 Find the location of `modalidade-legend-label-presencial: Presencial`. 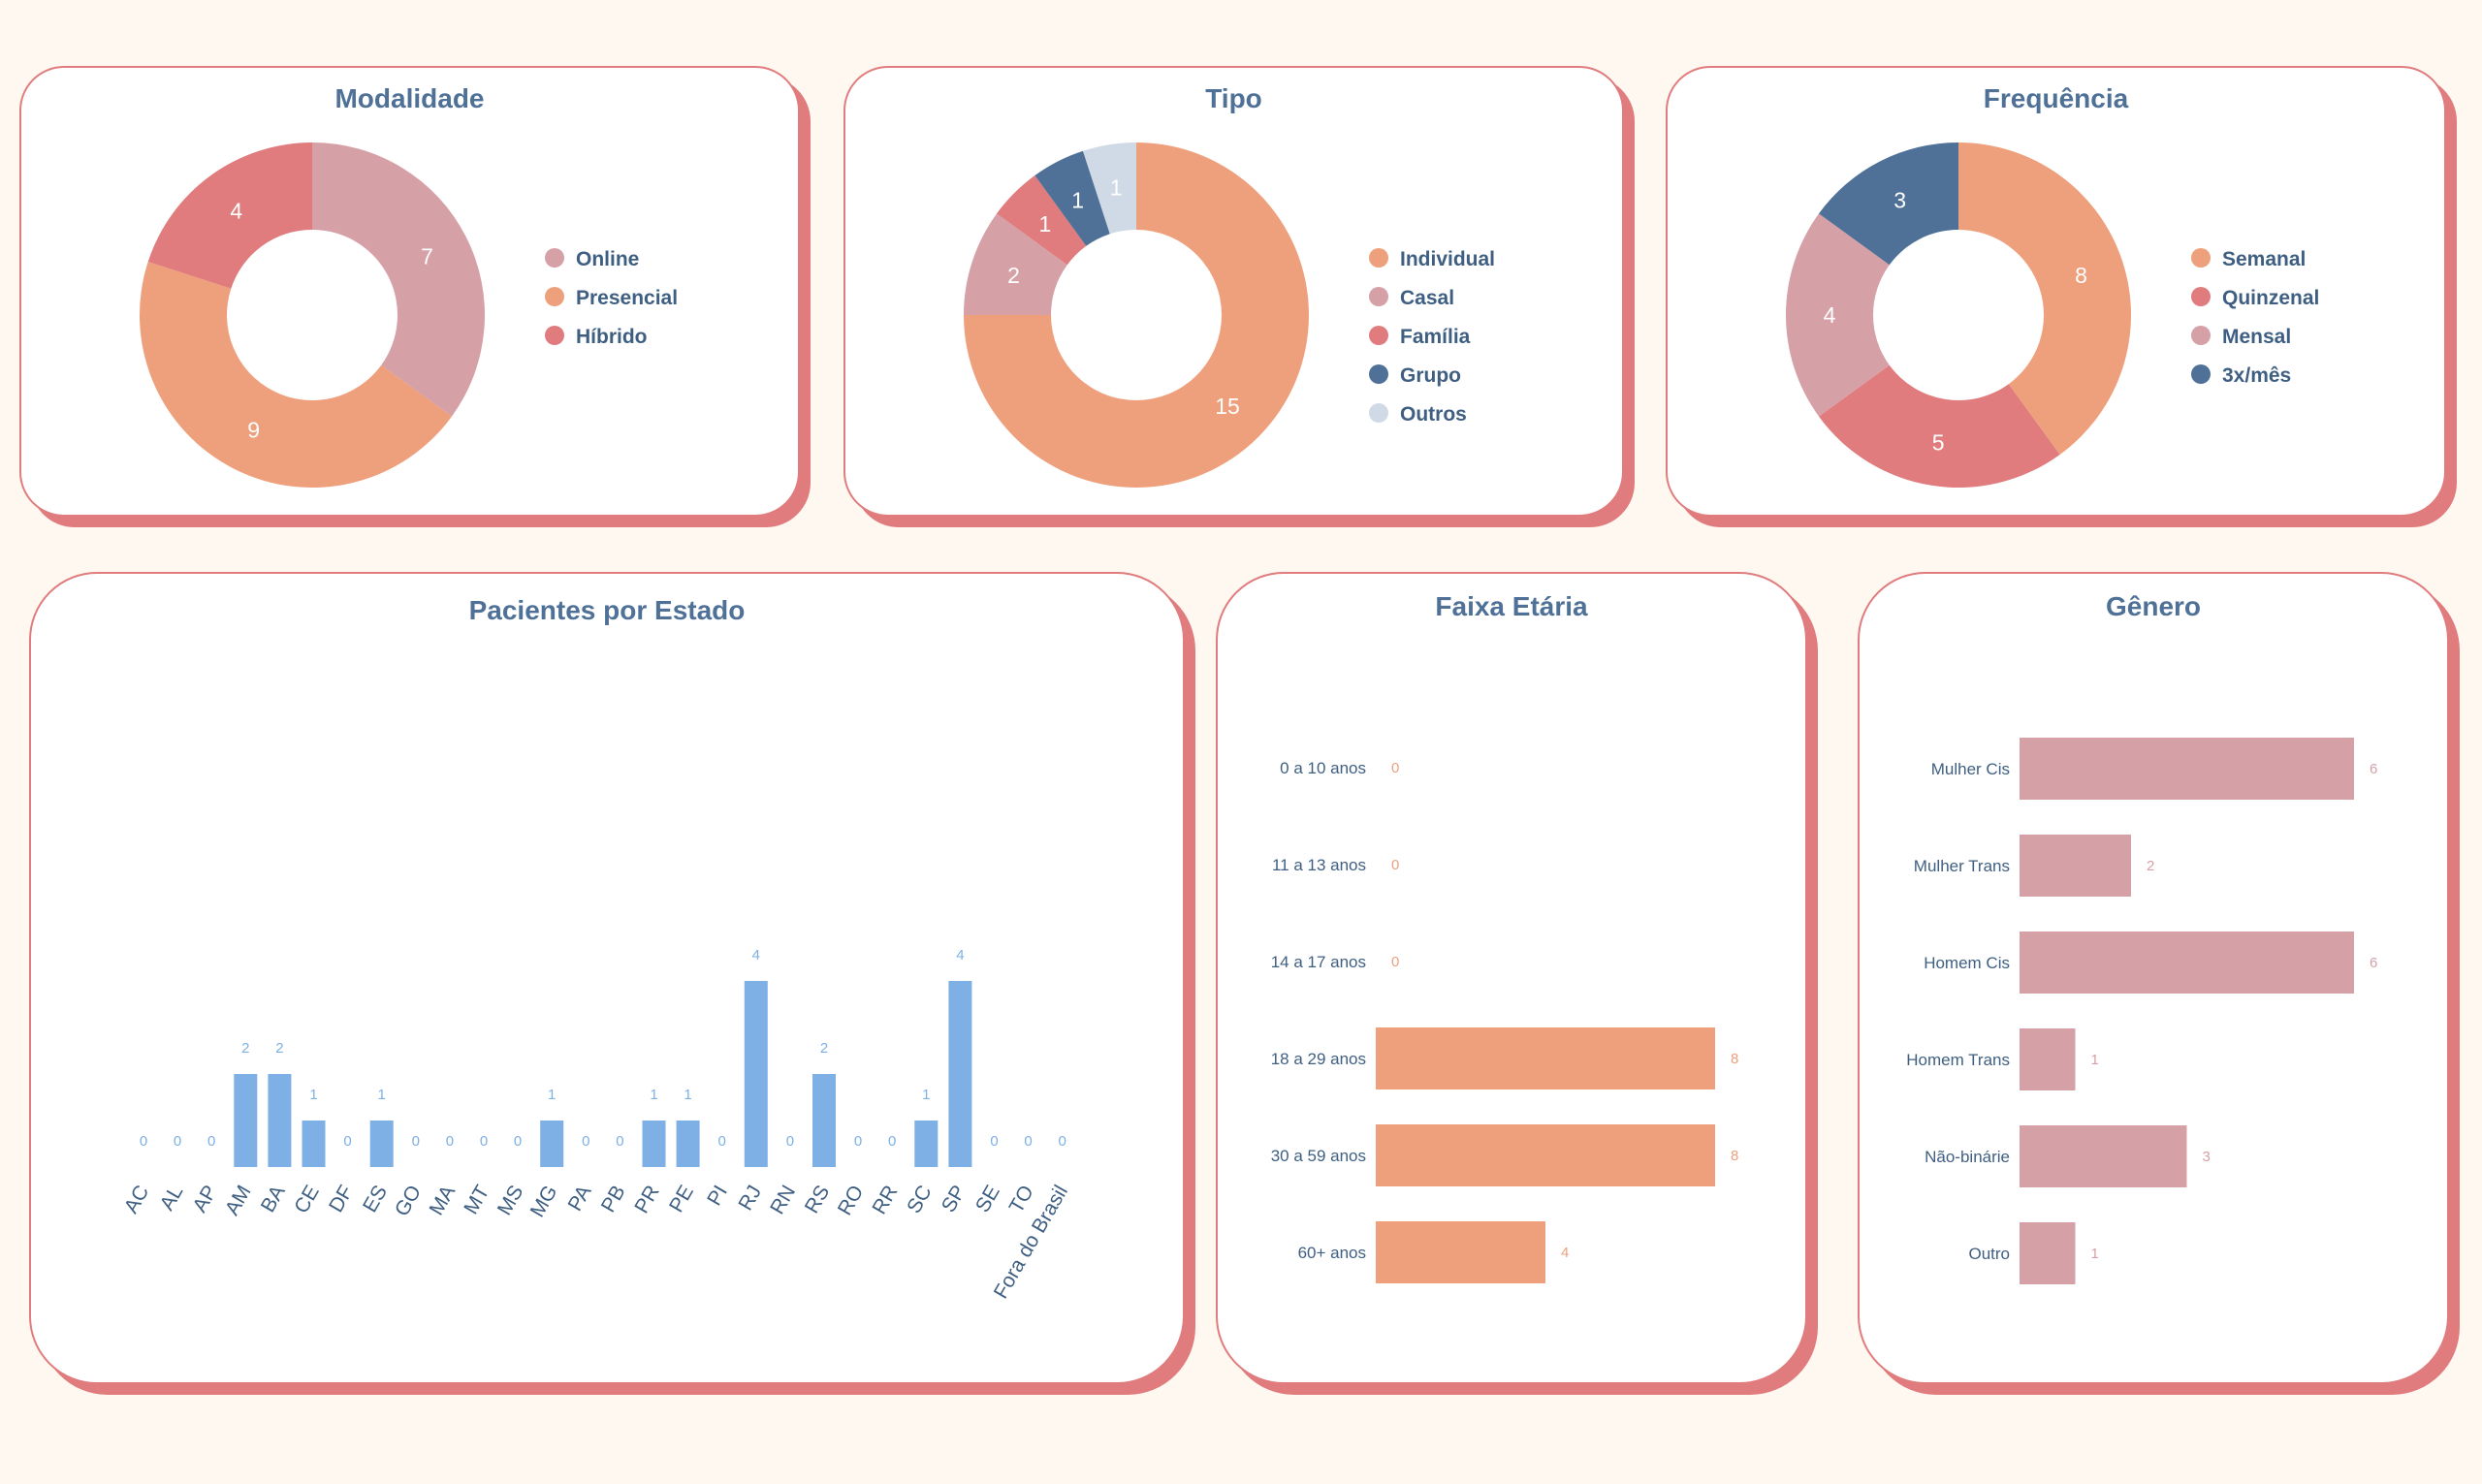

modalidade-legend-label-presencial: Presencial is located at coordinates (627, 298).